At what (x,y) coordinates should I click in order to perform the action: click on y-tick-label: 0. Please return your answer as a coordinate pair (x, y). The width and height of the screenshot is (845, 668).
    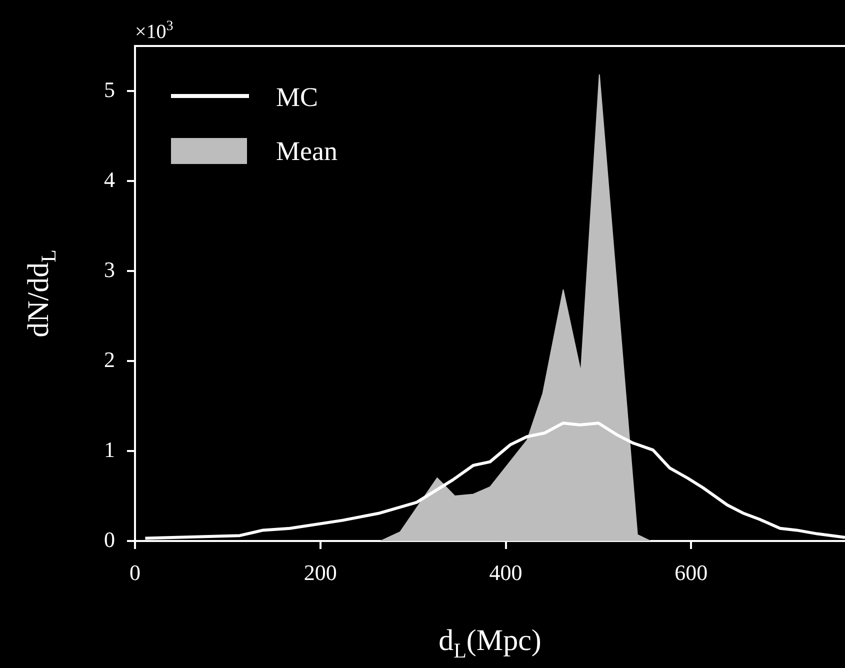
    Looking at the image, I should click on (109, 539).